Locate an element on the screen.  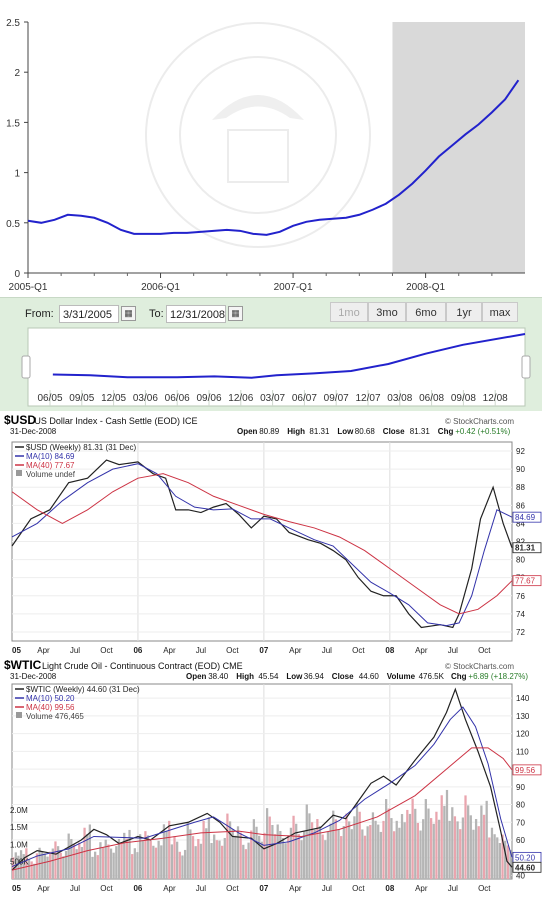
zoom-3mo-button: 3mo is located at coordinates (387, 312).